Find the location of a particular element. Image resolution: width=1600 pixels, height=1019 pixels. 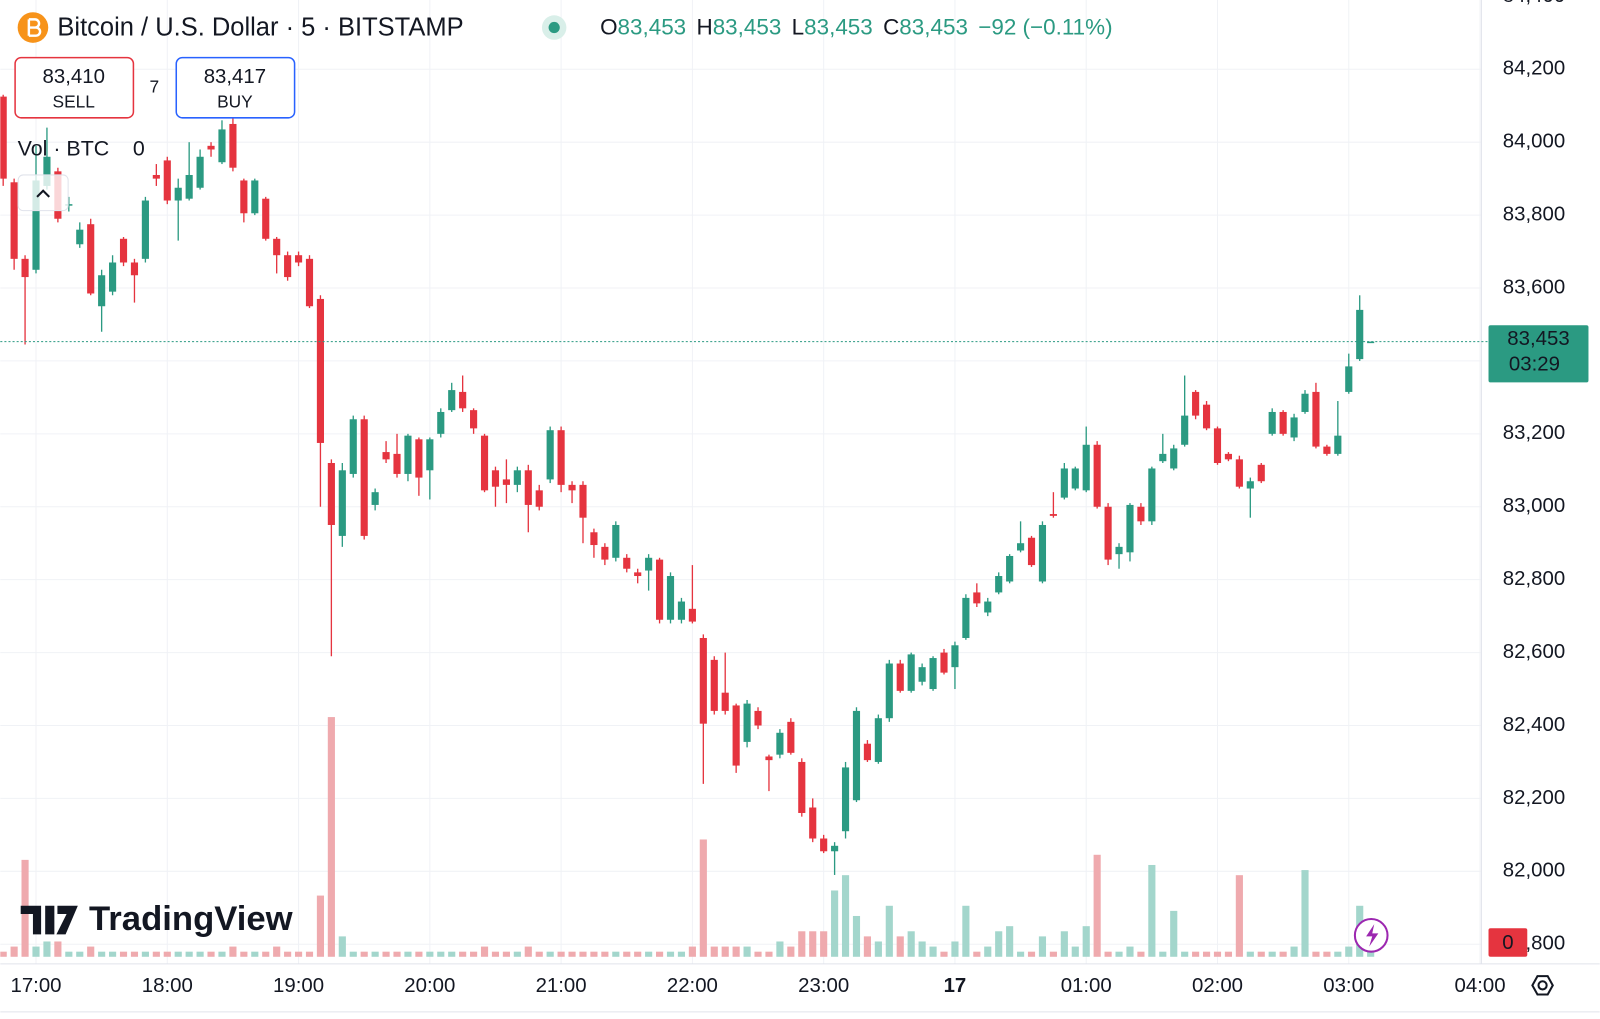

symbol-title: Bitcoin / U.S. Dollar · 5 · BITSTAMP is located at coordinates (260, 27).